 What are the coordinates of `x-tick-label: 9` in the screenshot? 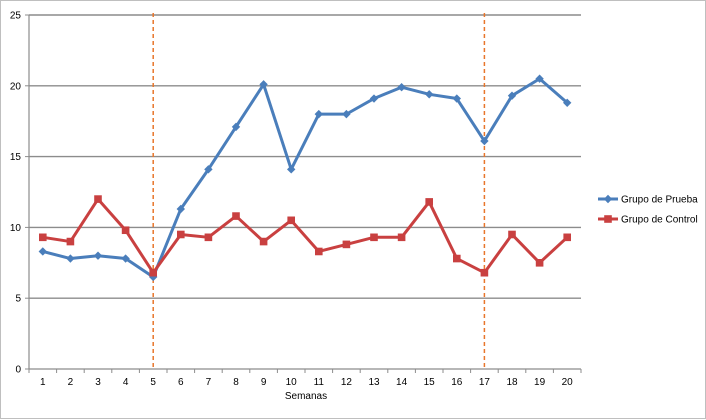 It's located at (264, 382).